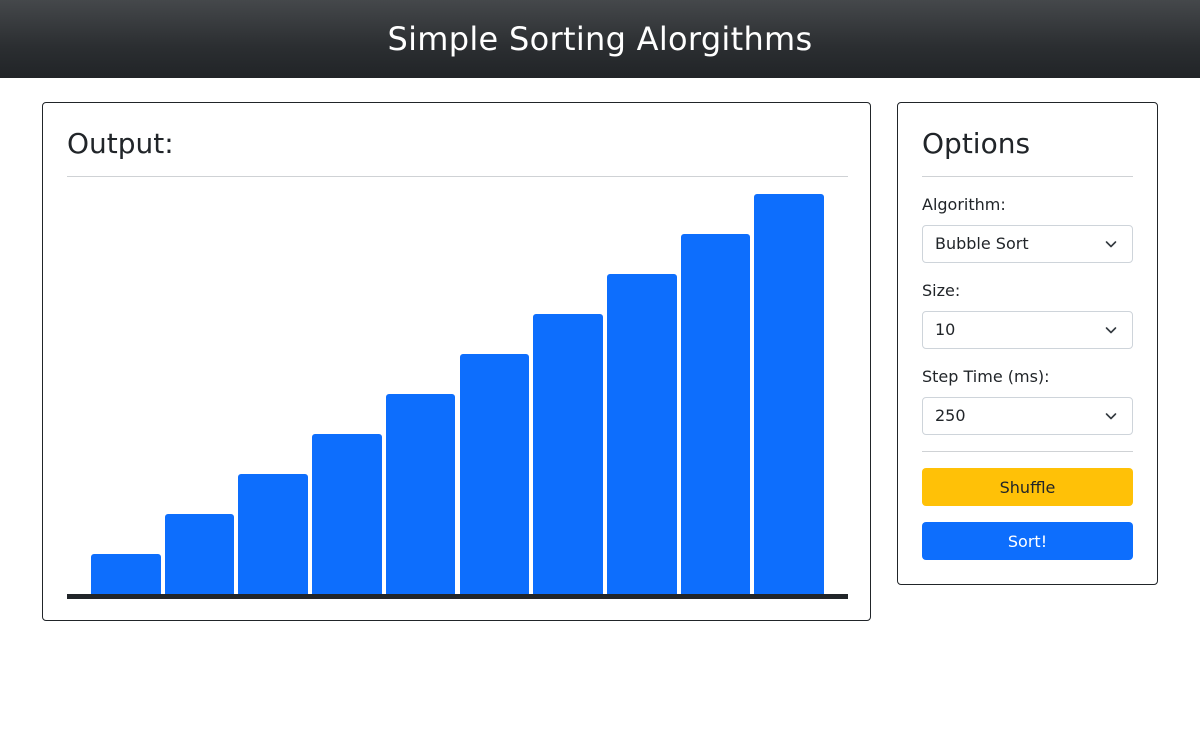 The image size is (1200, 750). Describe the element at coordinates (1027, 330) in the screenshot. I see `size-select: 10` at that location.